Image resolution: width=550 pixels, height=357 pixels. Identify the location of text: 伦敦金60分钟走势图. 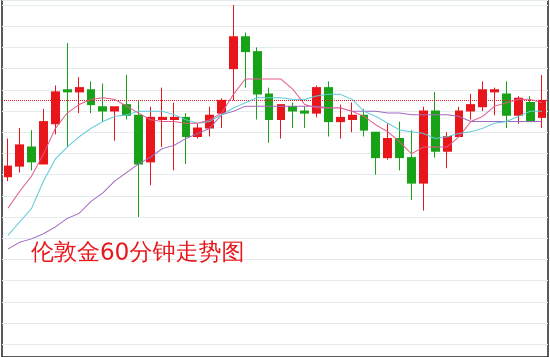
(137, 253).